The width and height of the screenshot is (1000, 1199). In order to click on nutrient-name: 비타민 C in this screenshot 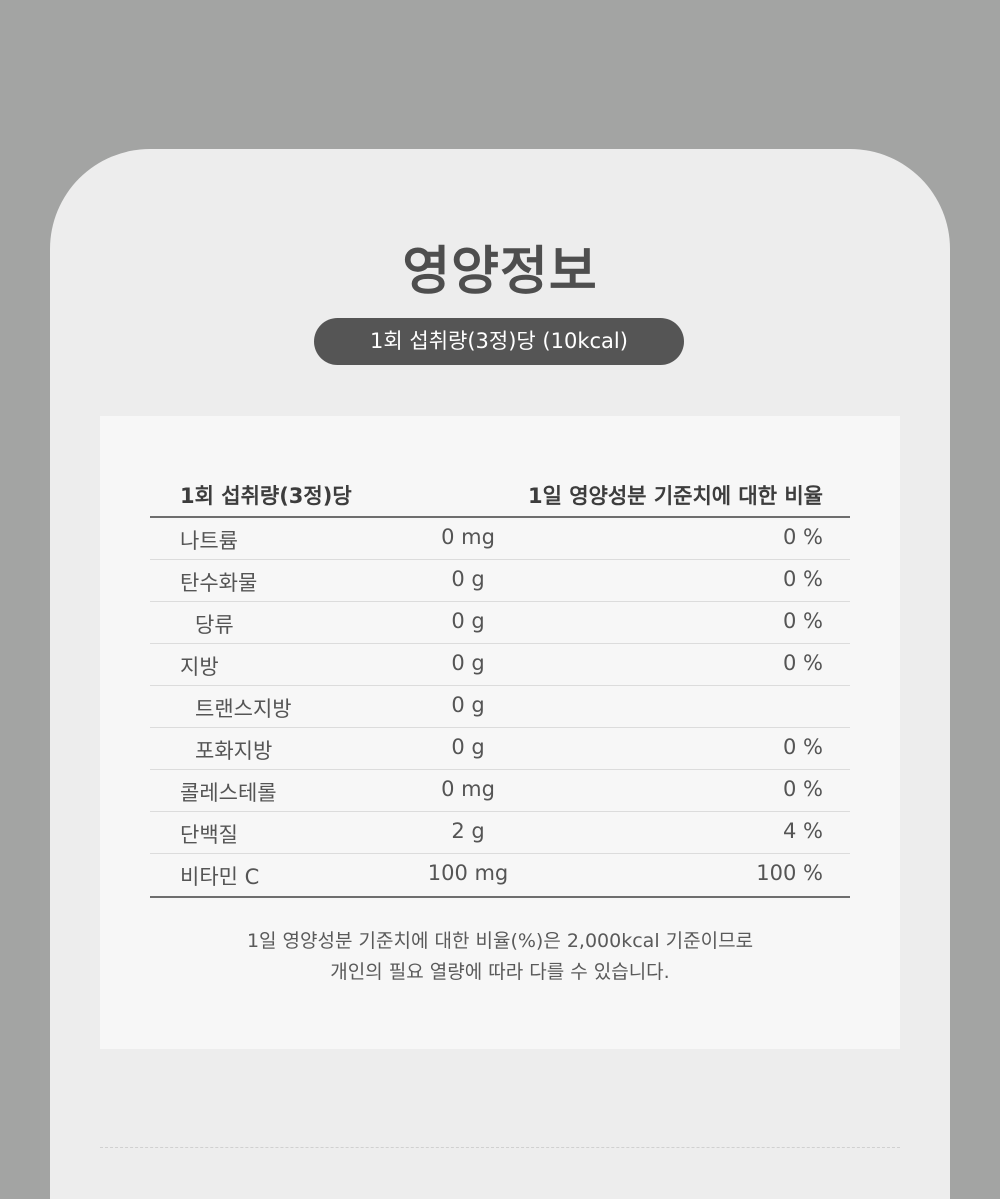, I will do `click(220, 877)`.